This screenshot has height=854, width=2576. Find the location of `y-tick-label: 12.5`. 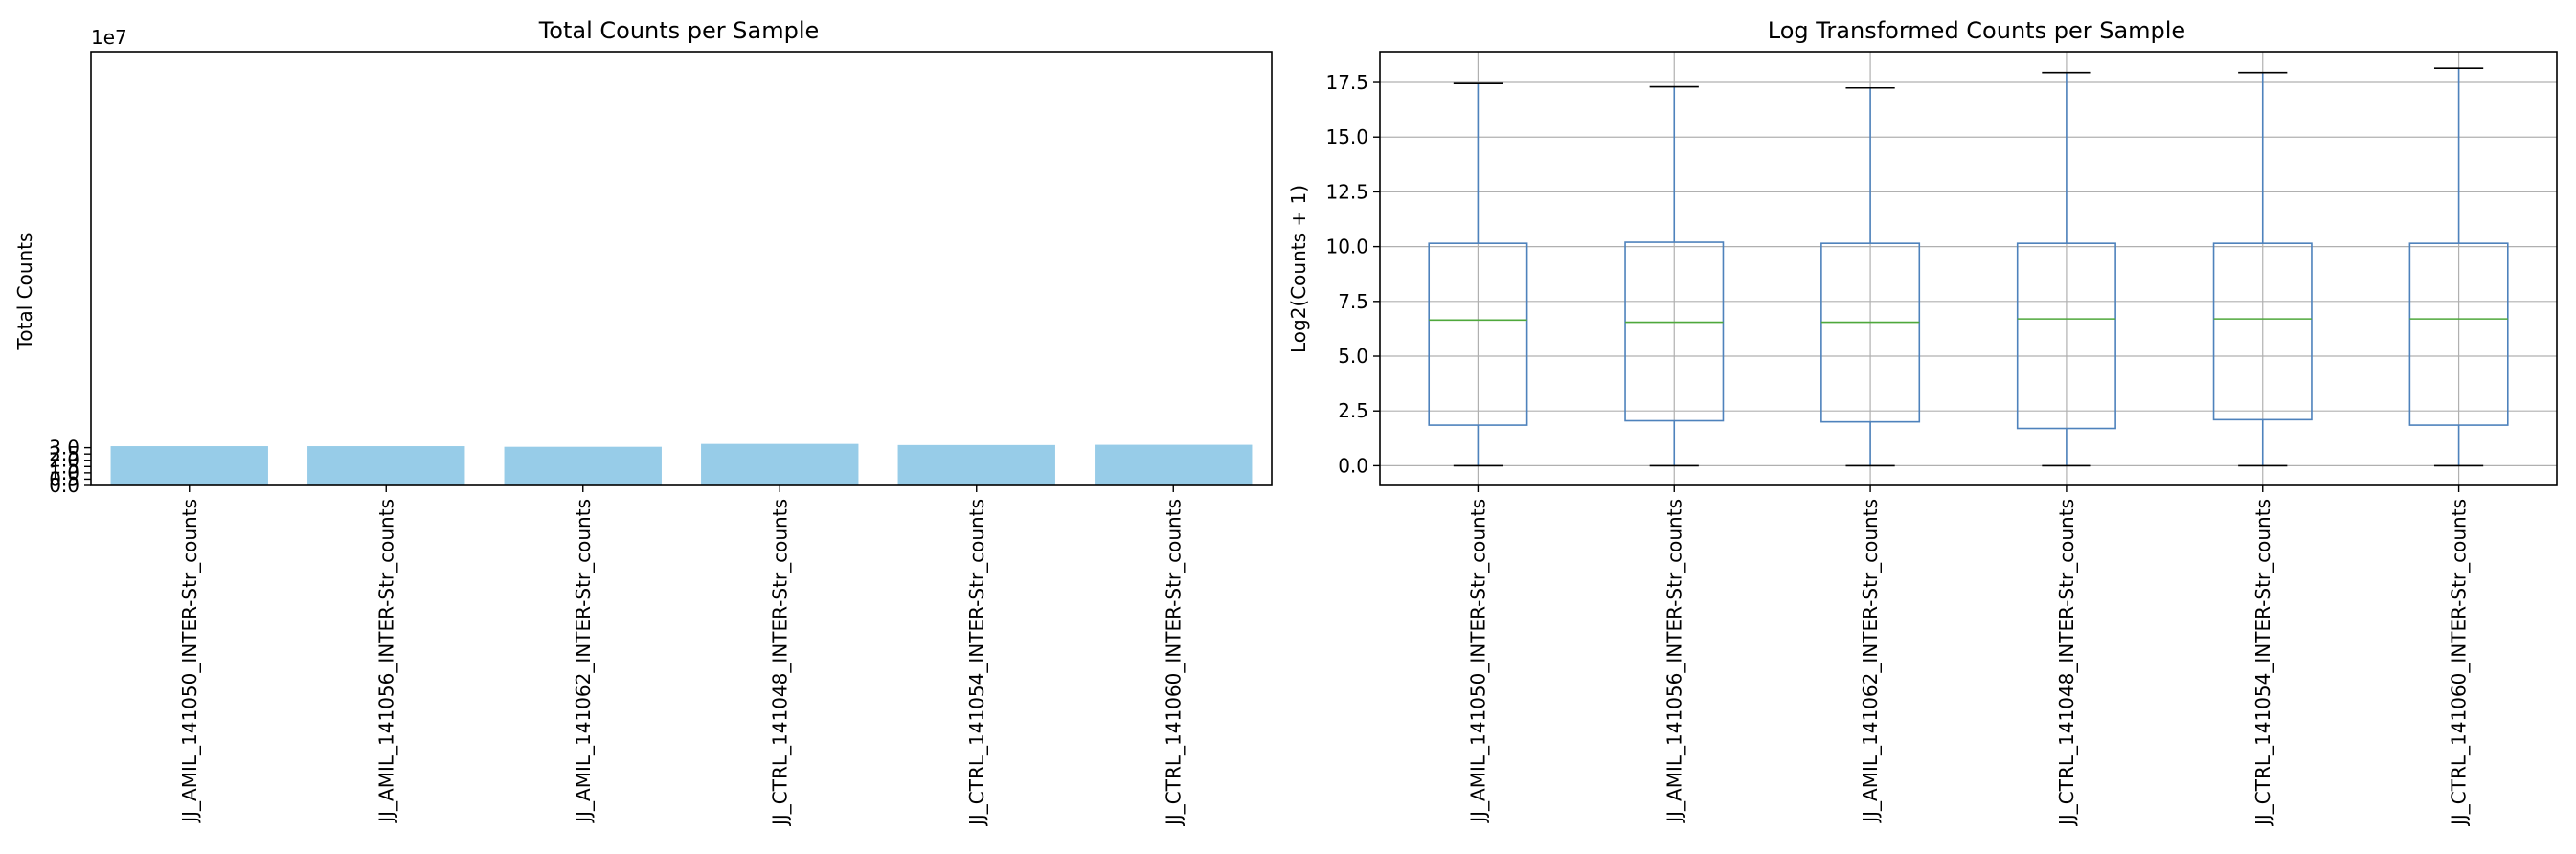

y-tick-label: 12.5 is located at coordinates (1346, 191).